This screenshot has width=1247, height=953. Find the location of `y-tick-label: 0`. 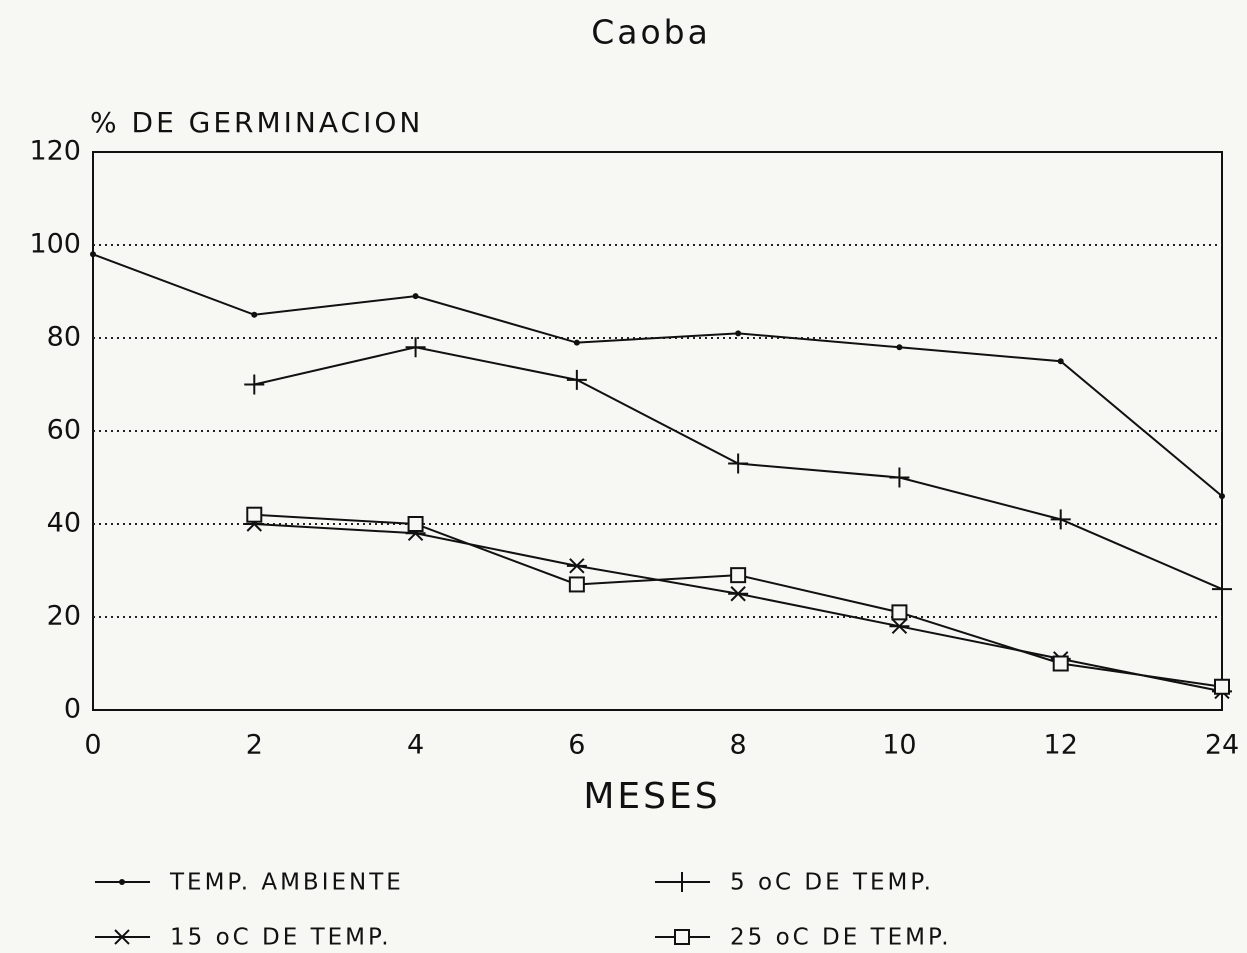

y-tick-label: 0 is located at coordinates (72, 709).